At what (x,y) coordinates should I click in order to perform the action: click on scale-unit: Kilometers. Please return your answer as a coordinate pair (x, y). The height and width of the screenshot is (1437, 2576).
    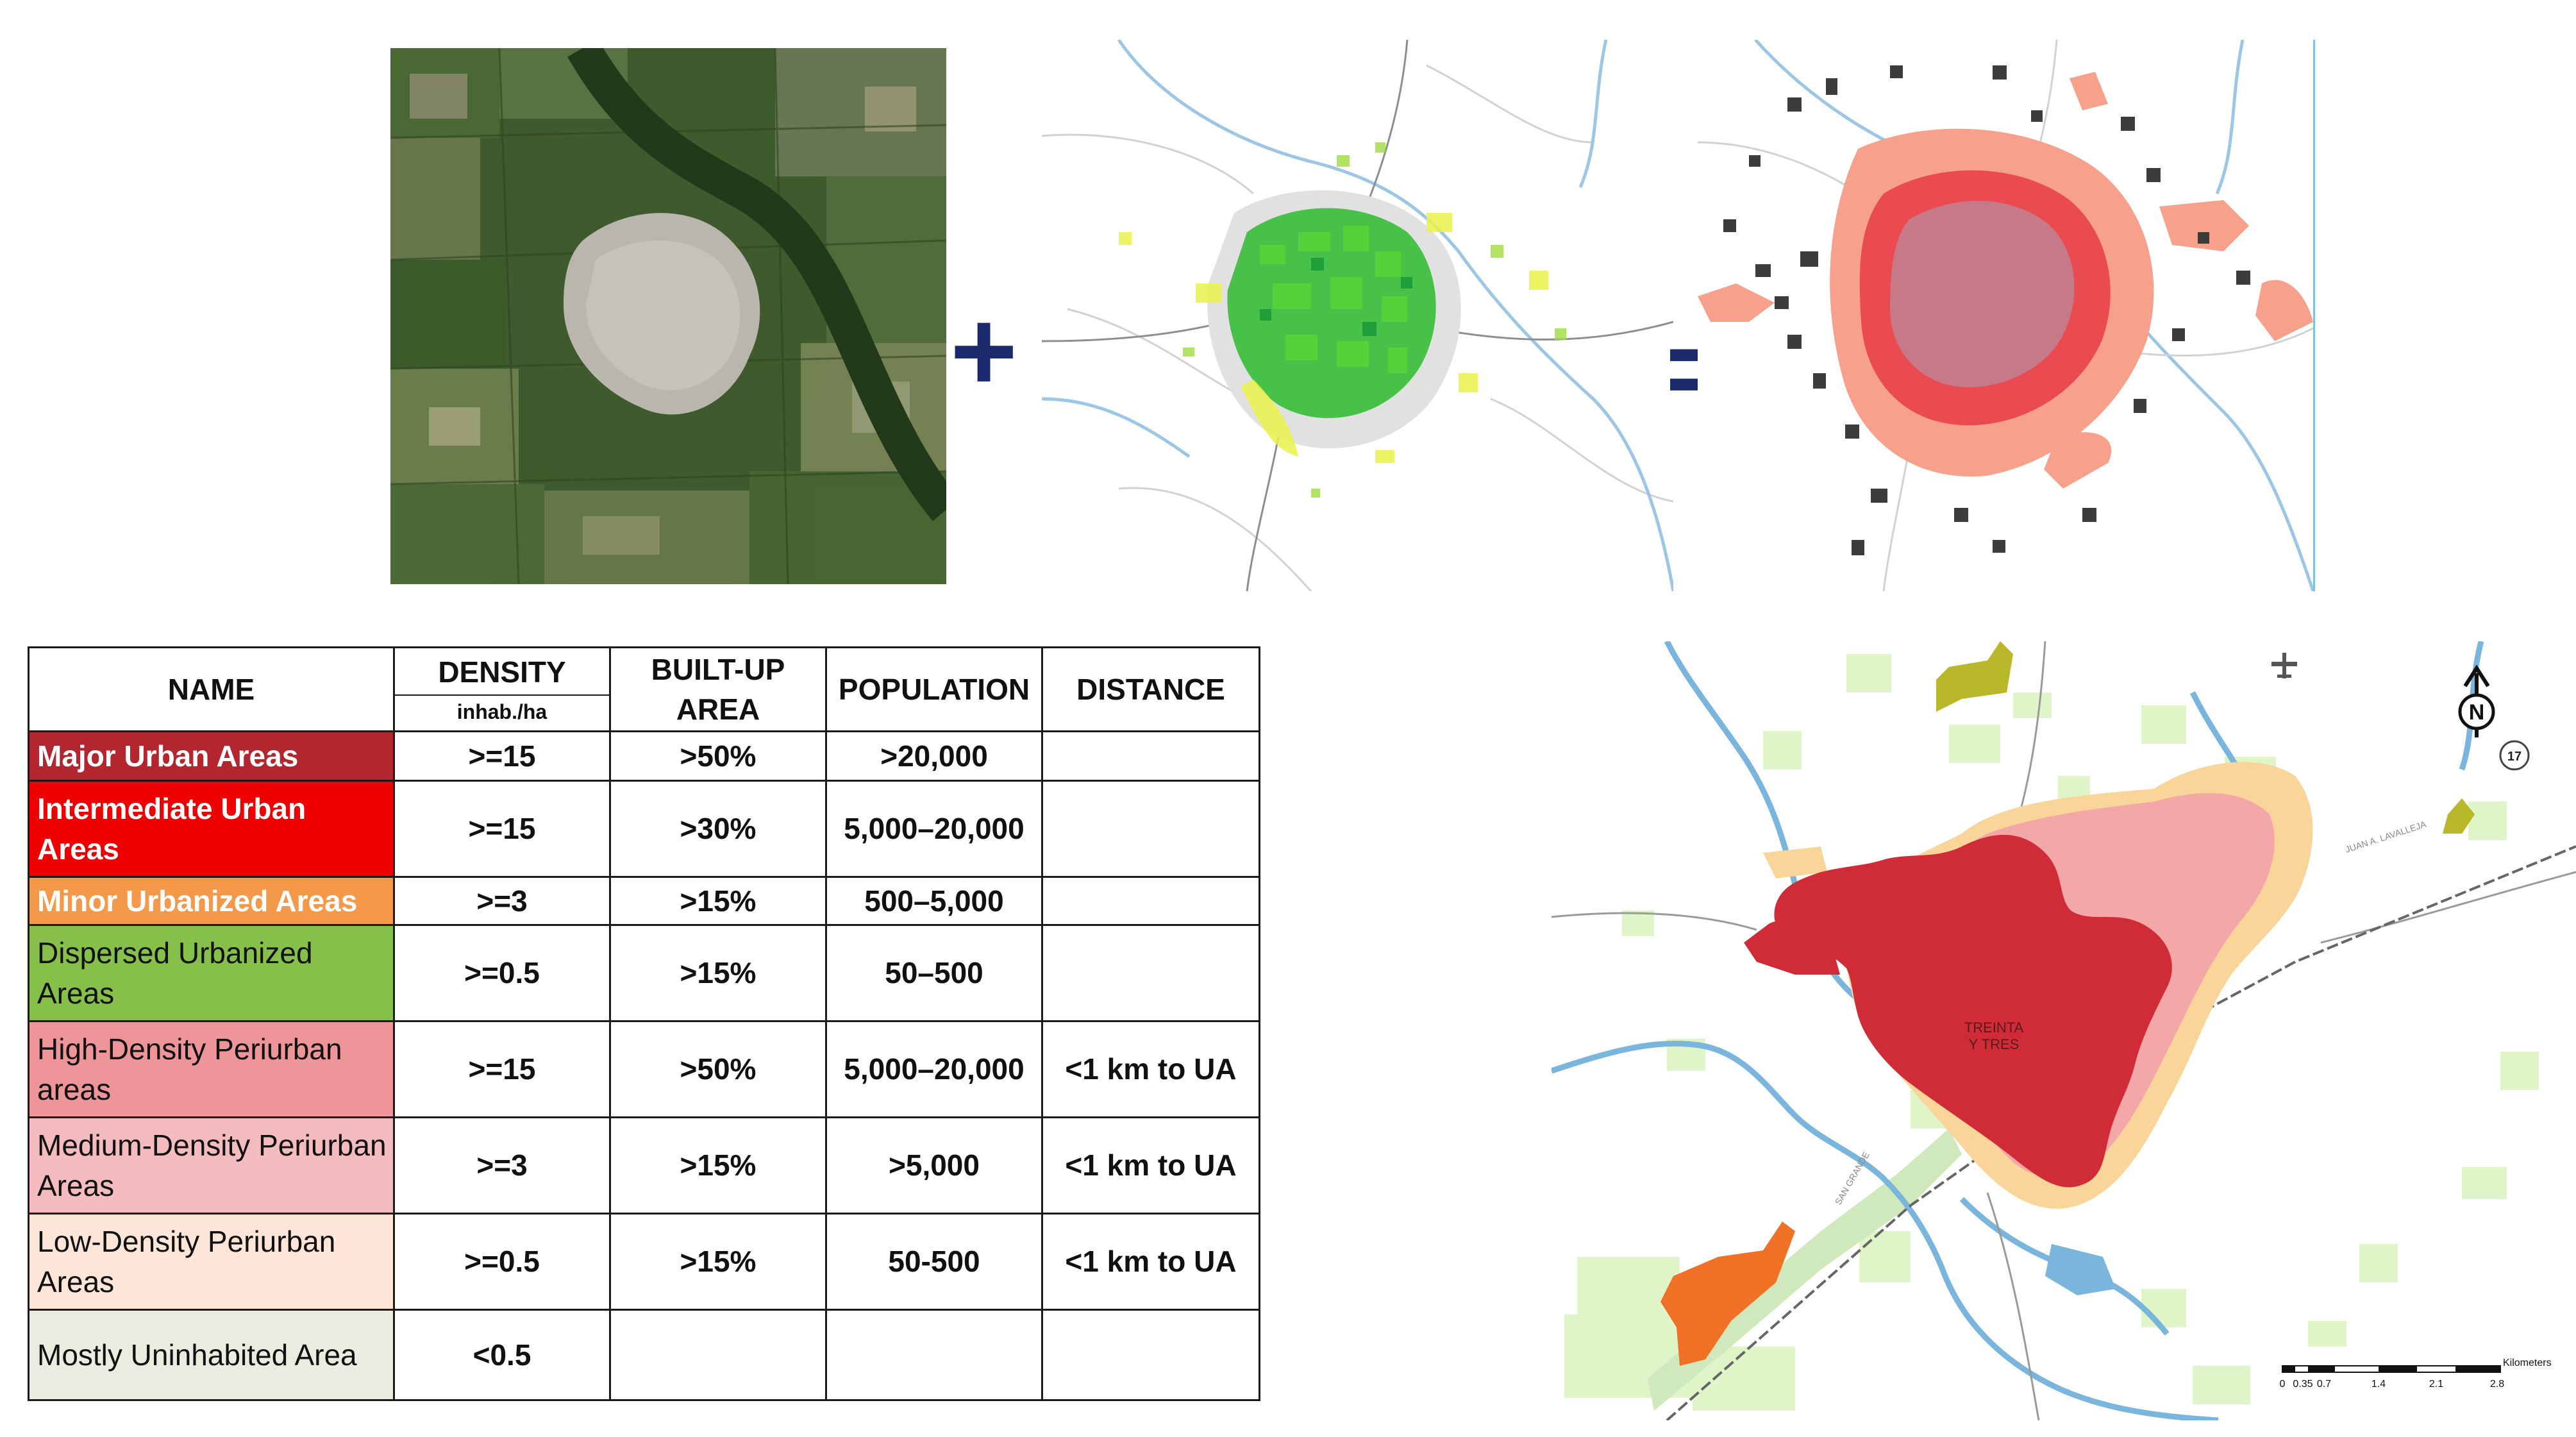
    Looking at the image, I should click on (2527, 1362).